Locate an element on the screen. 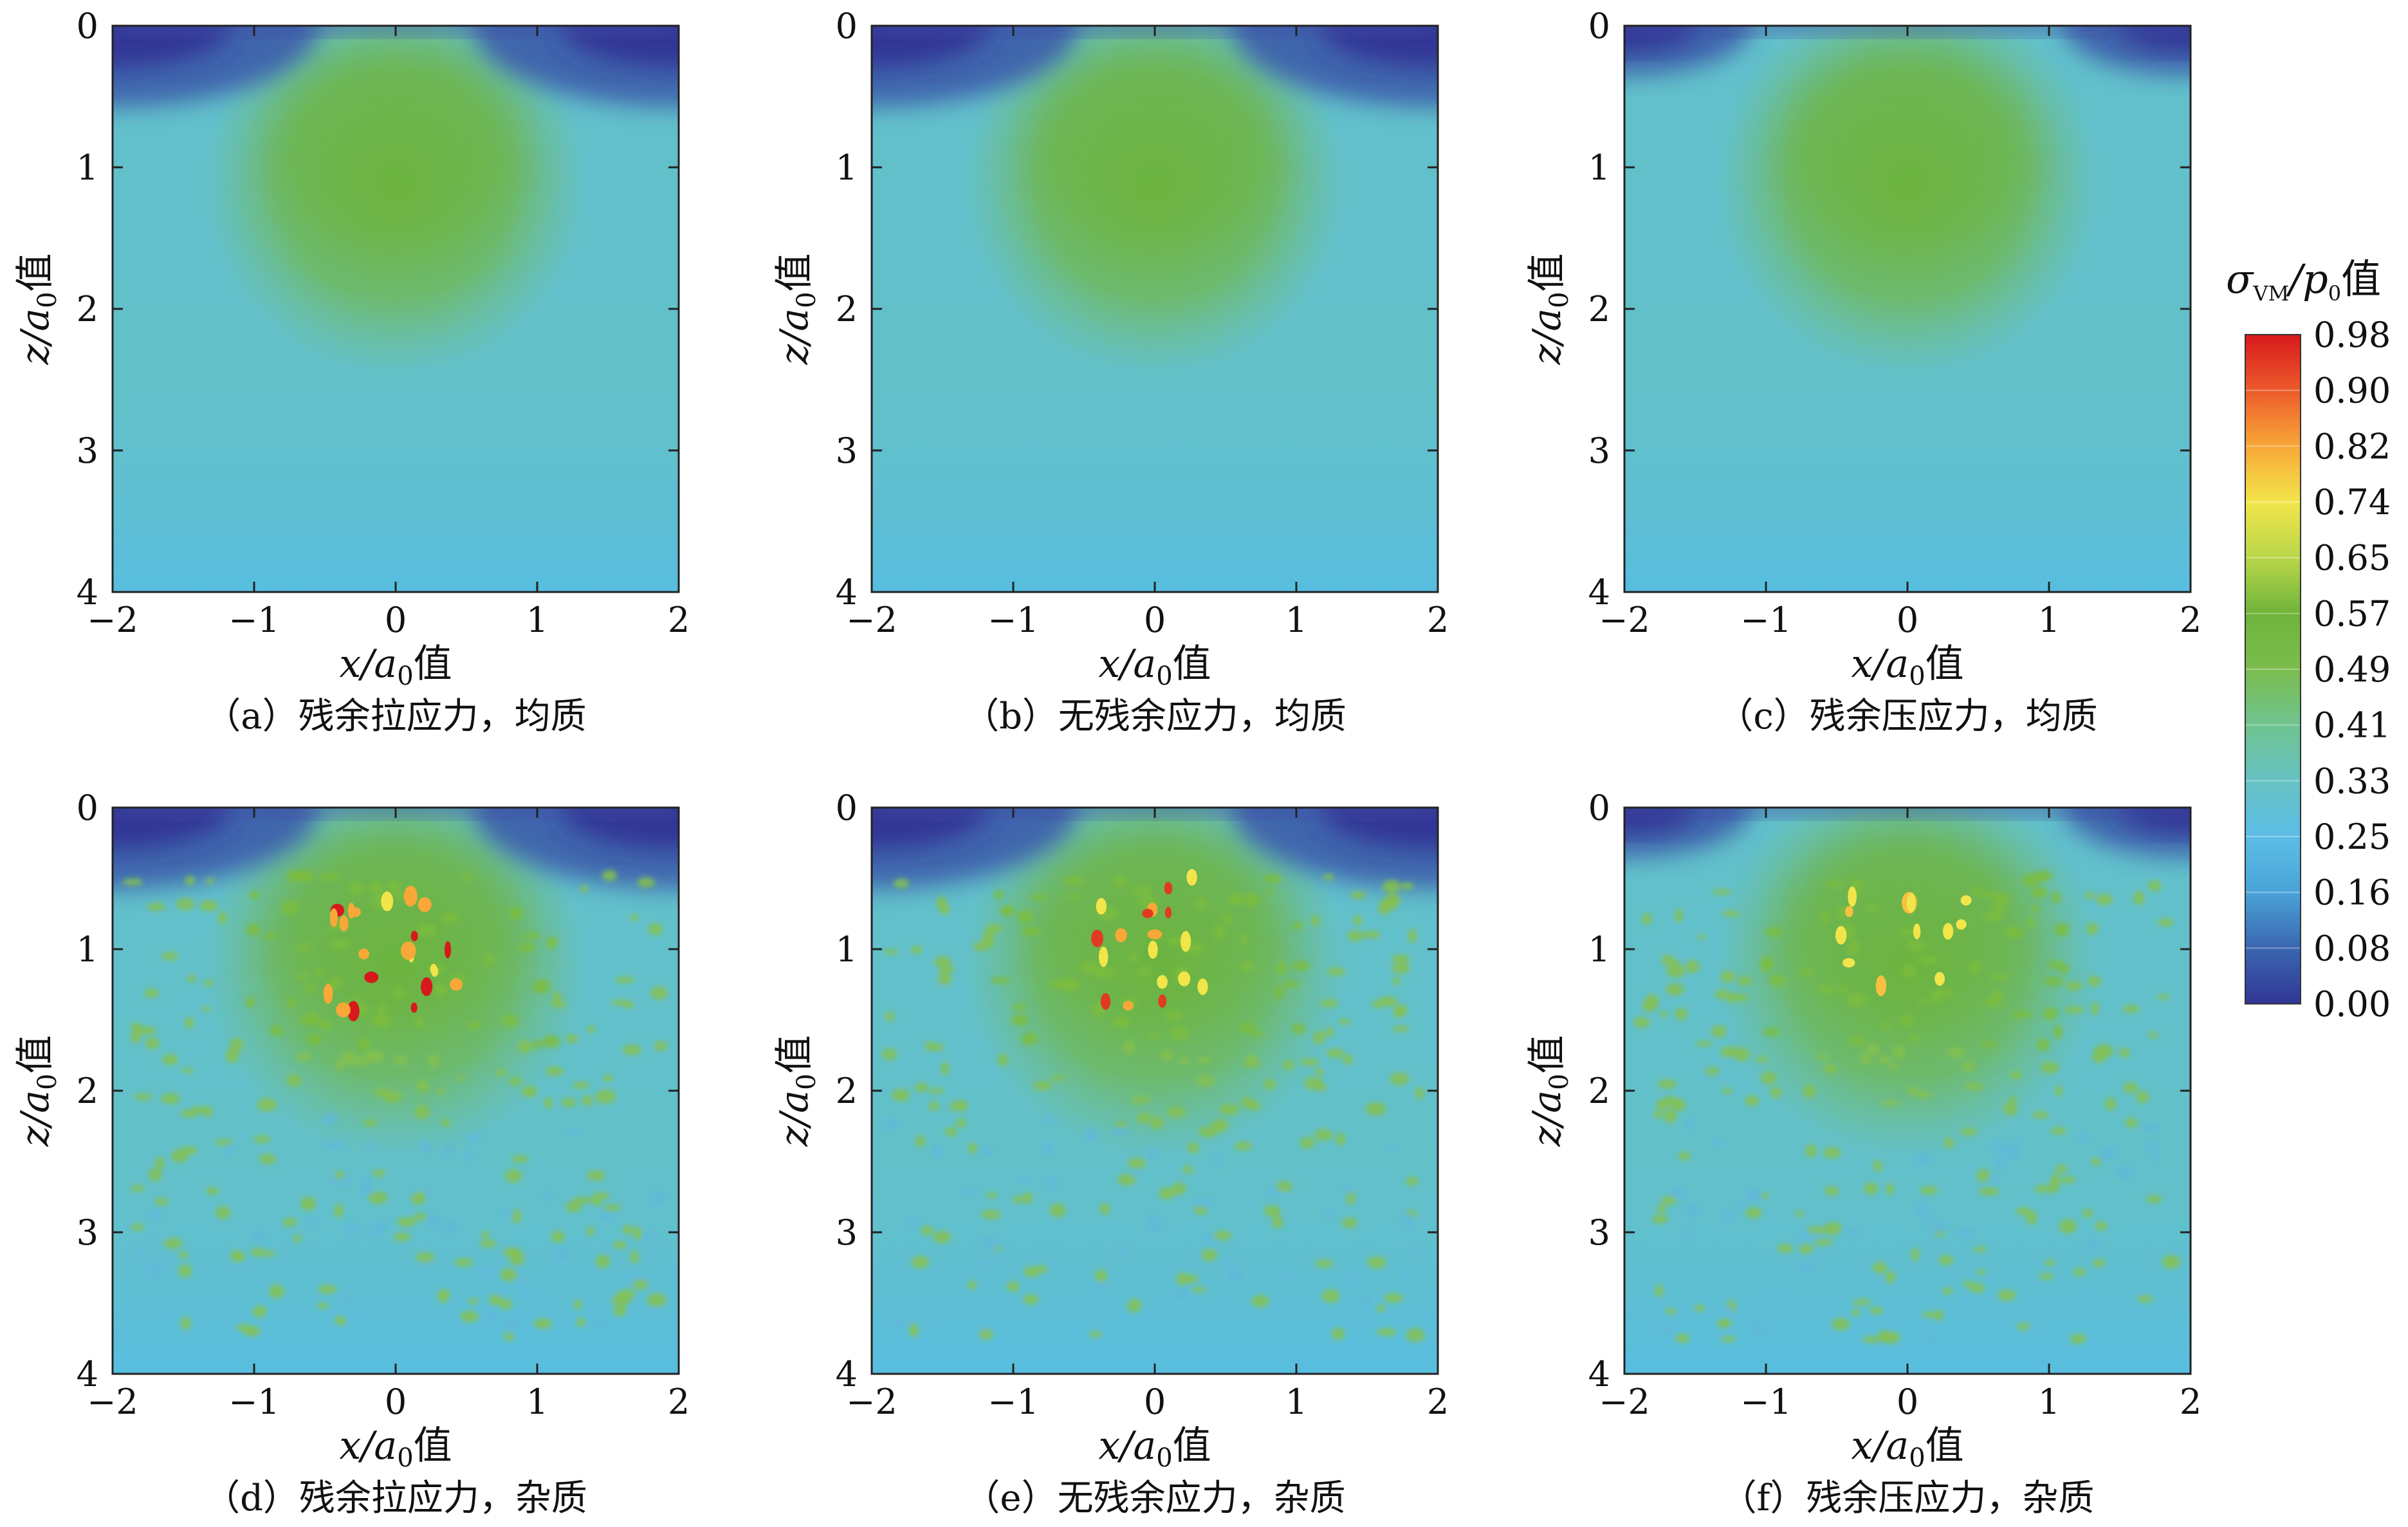 Image resolution: width=2408 pixels, height=1527 pixels. colorbar-tick-label: 0.90 is located at coordinates (2352, 391).